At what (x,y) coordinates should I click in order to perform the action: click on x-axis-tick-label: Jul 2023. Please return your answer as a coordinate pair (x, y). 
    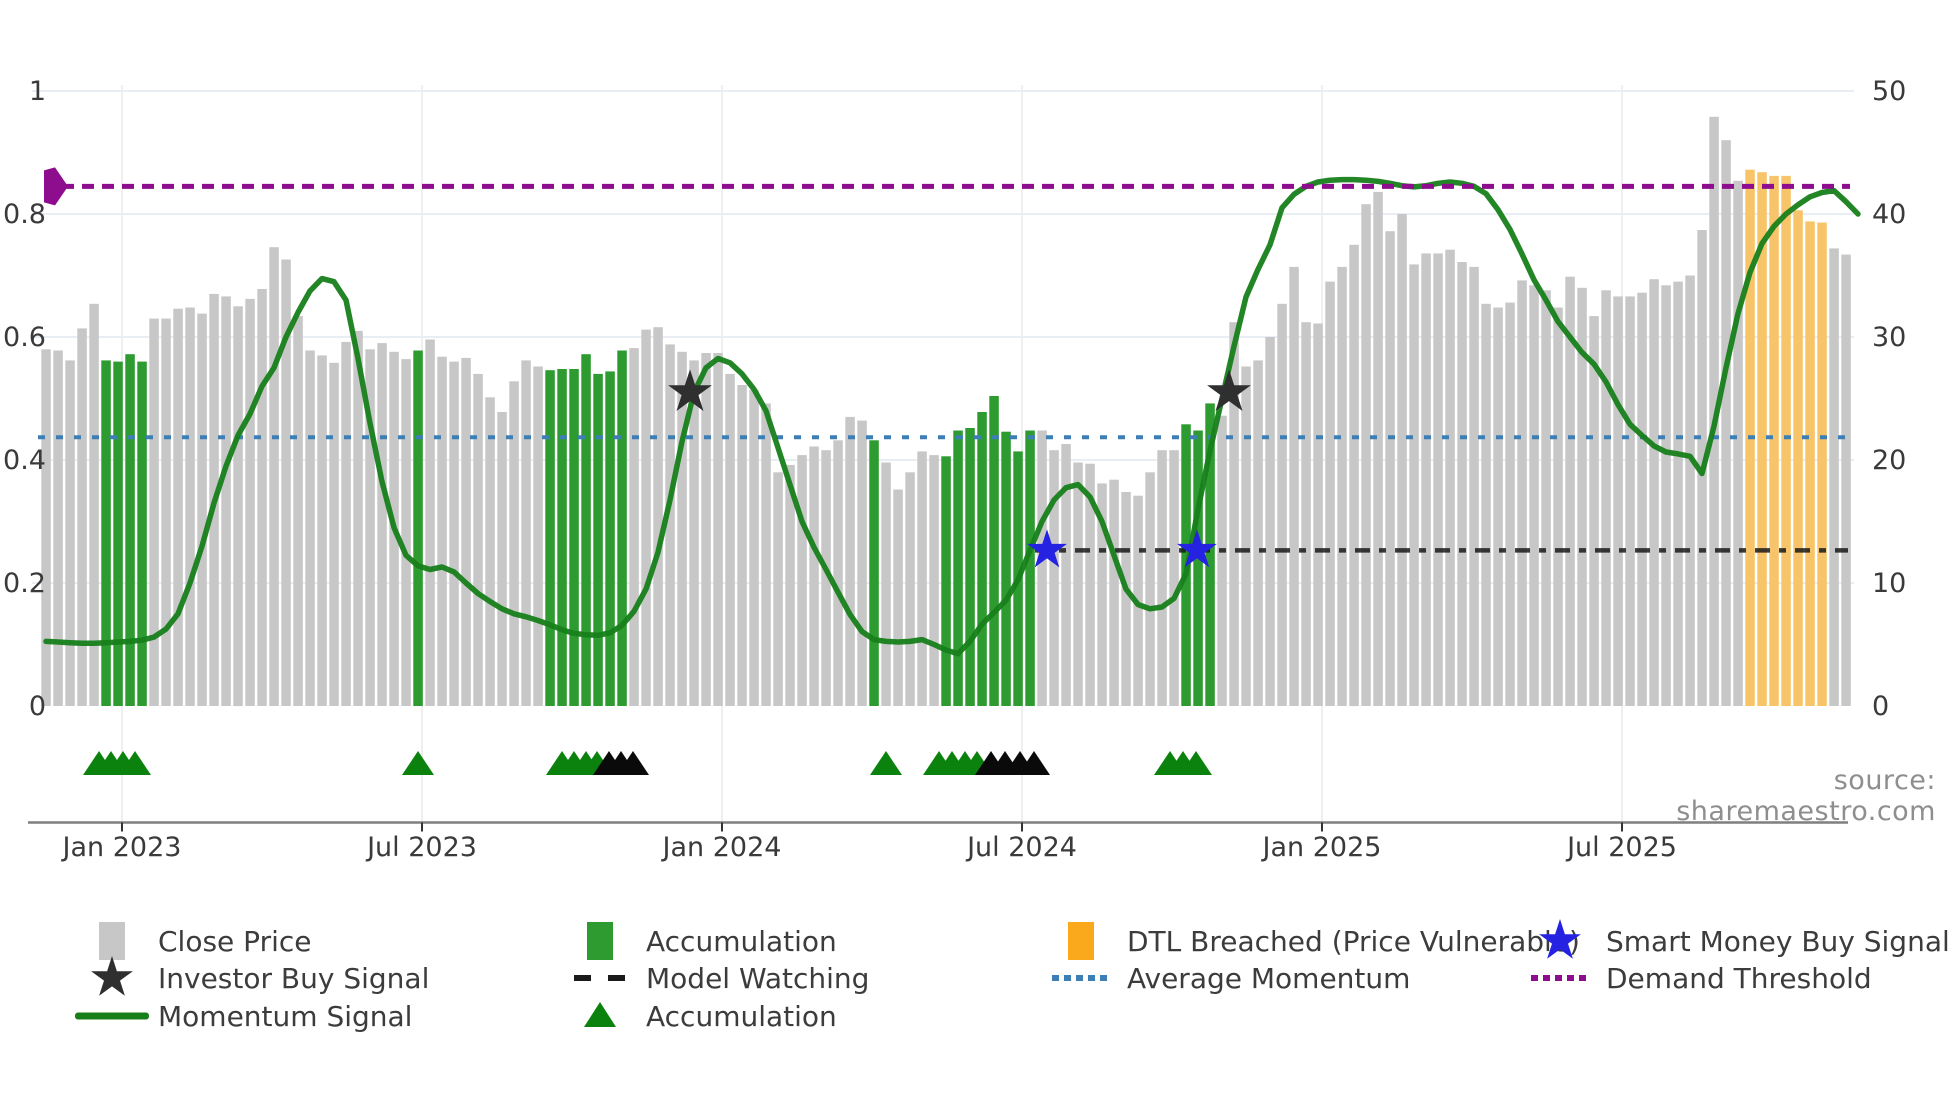
    Looking at the image, I should click on (421, 847).